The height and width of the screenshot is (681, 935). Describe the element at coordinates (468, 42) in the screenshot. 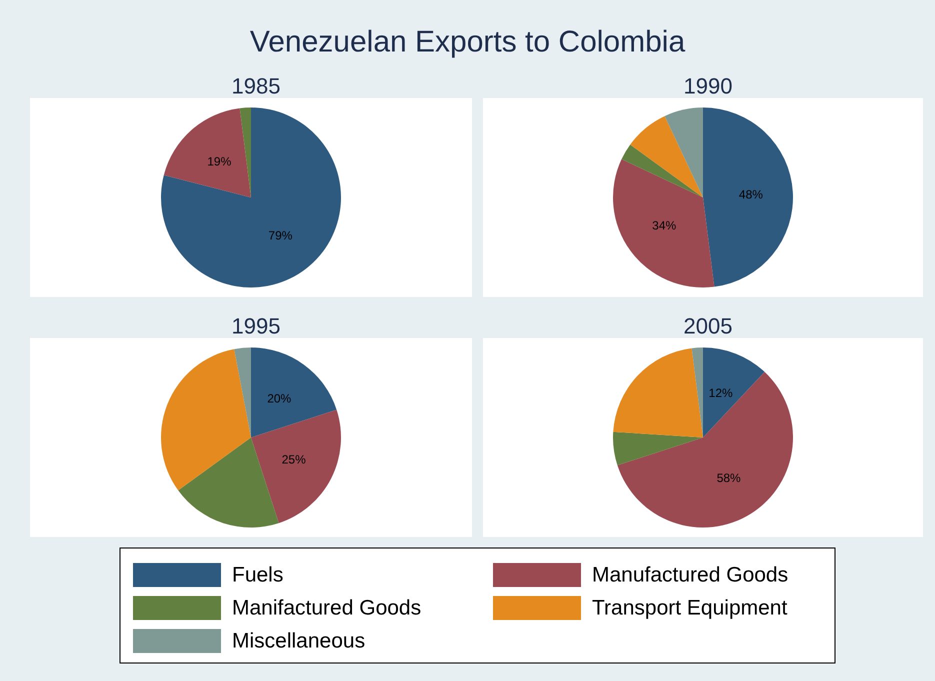

I see `text: Venezuelan Exports to Colombia` at that location.